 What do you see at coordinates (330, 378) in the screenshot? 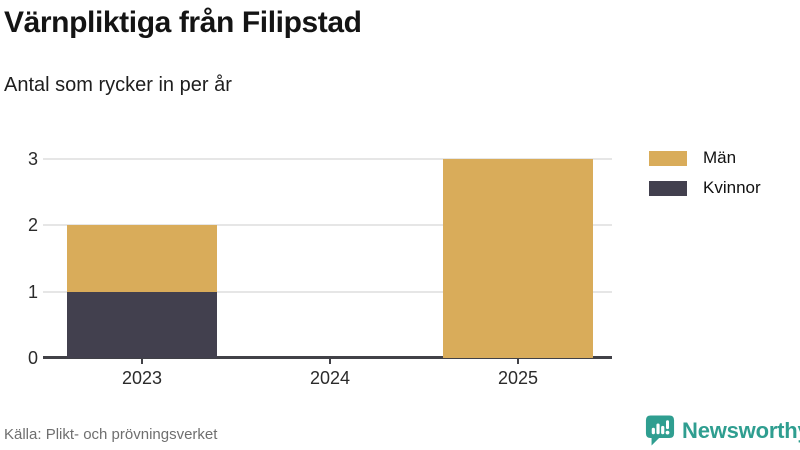
I see `x-tick-label-2024: 2024` at bounding box center [330, 378].